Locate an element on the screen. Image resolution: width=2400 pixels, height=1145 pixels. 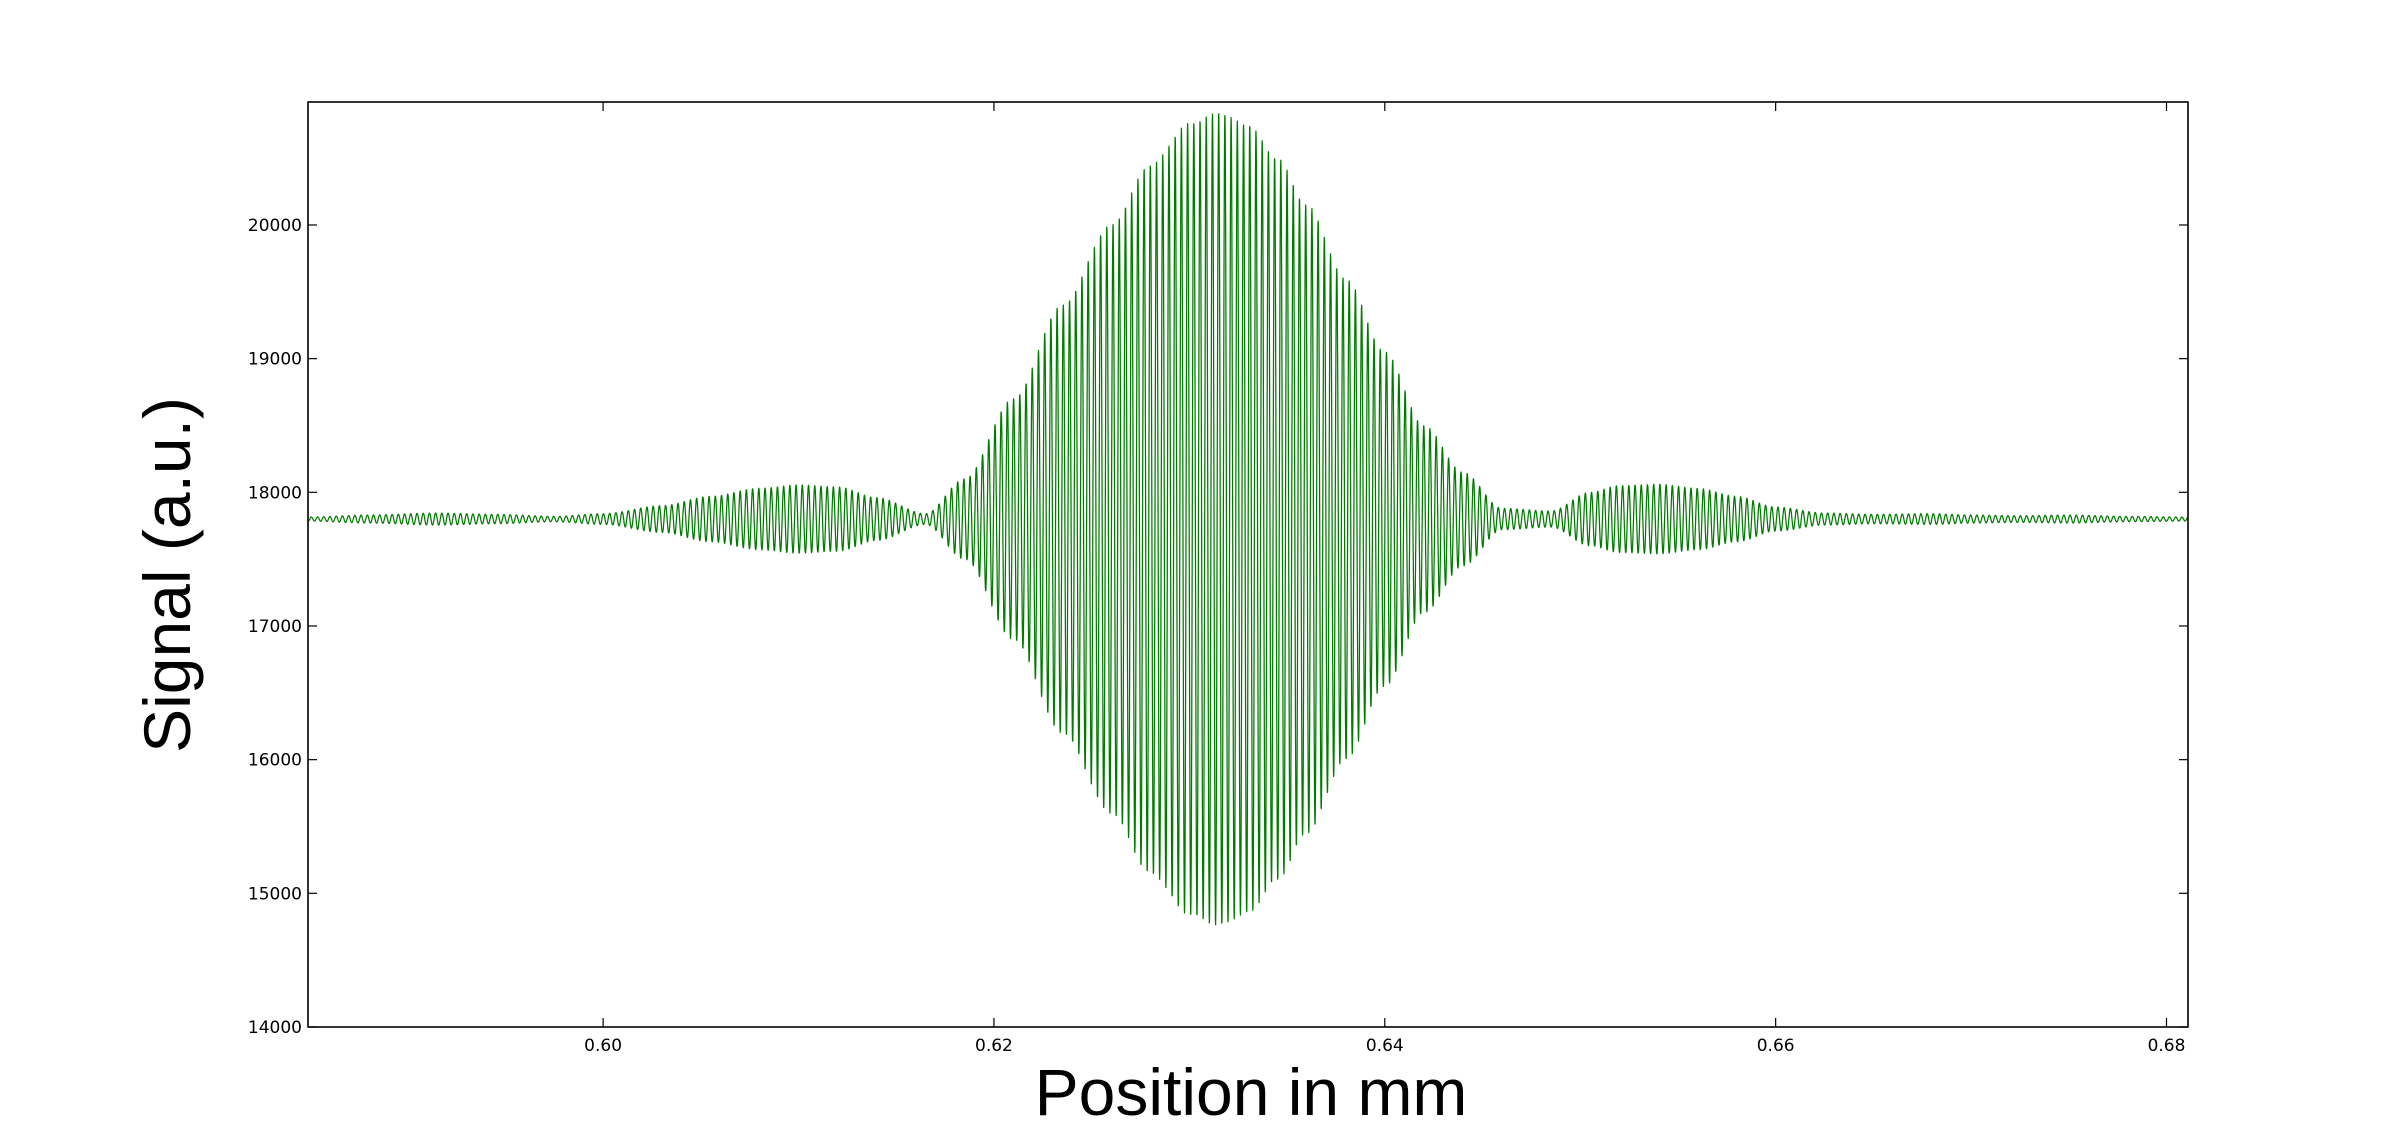
y-tick-label: 14000 is located at coordinates (275, 1028).